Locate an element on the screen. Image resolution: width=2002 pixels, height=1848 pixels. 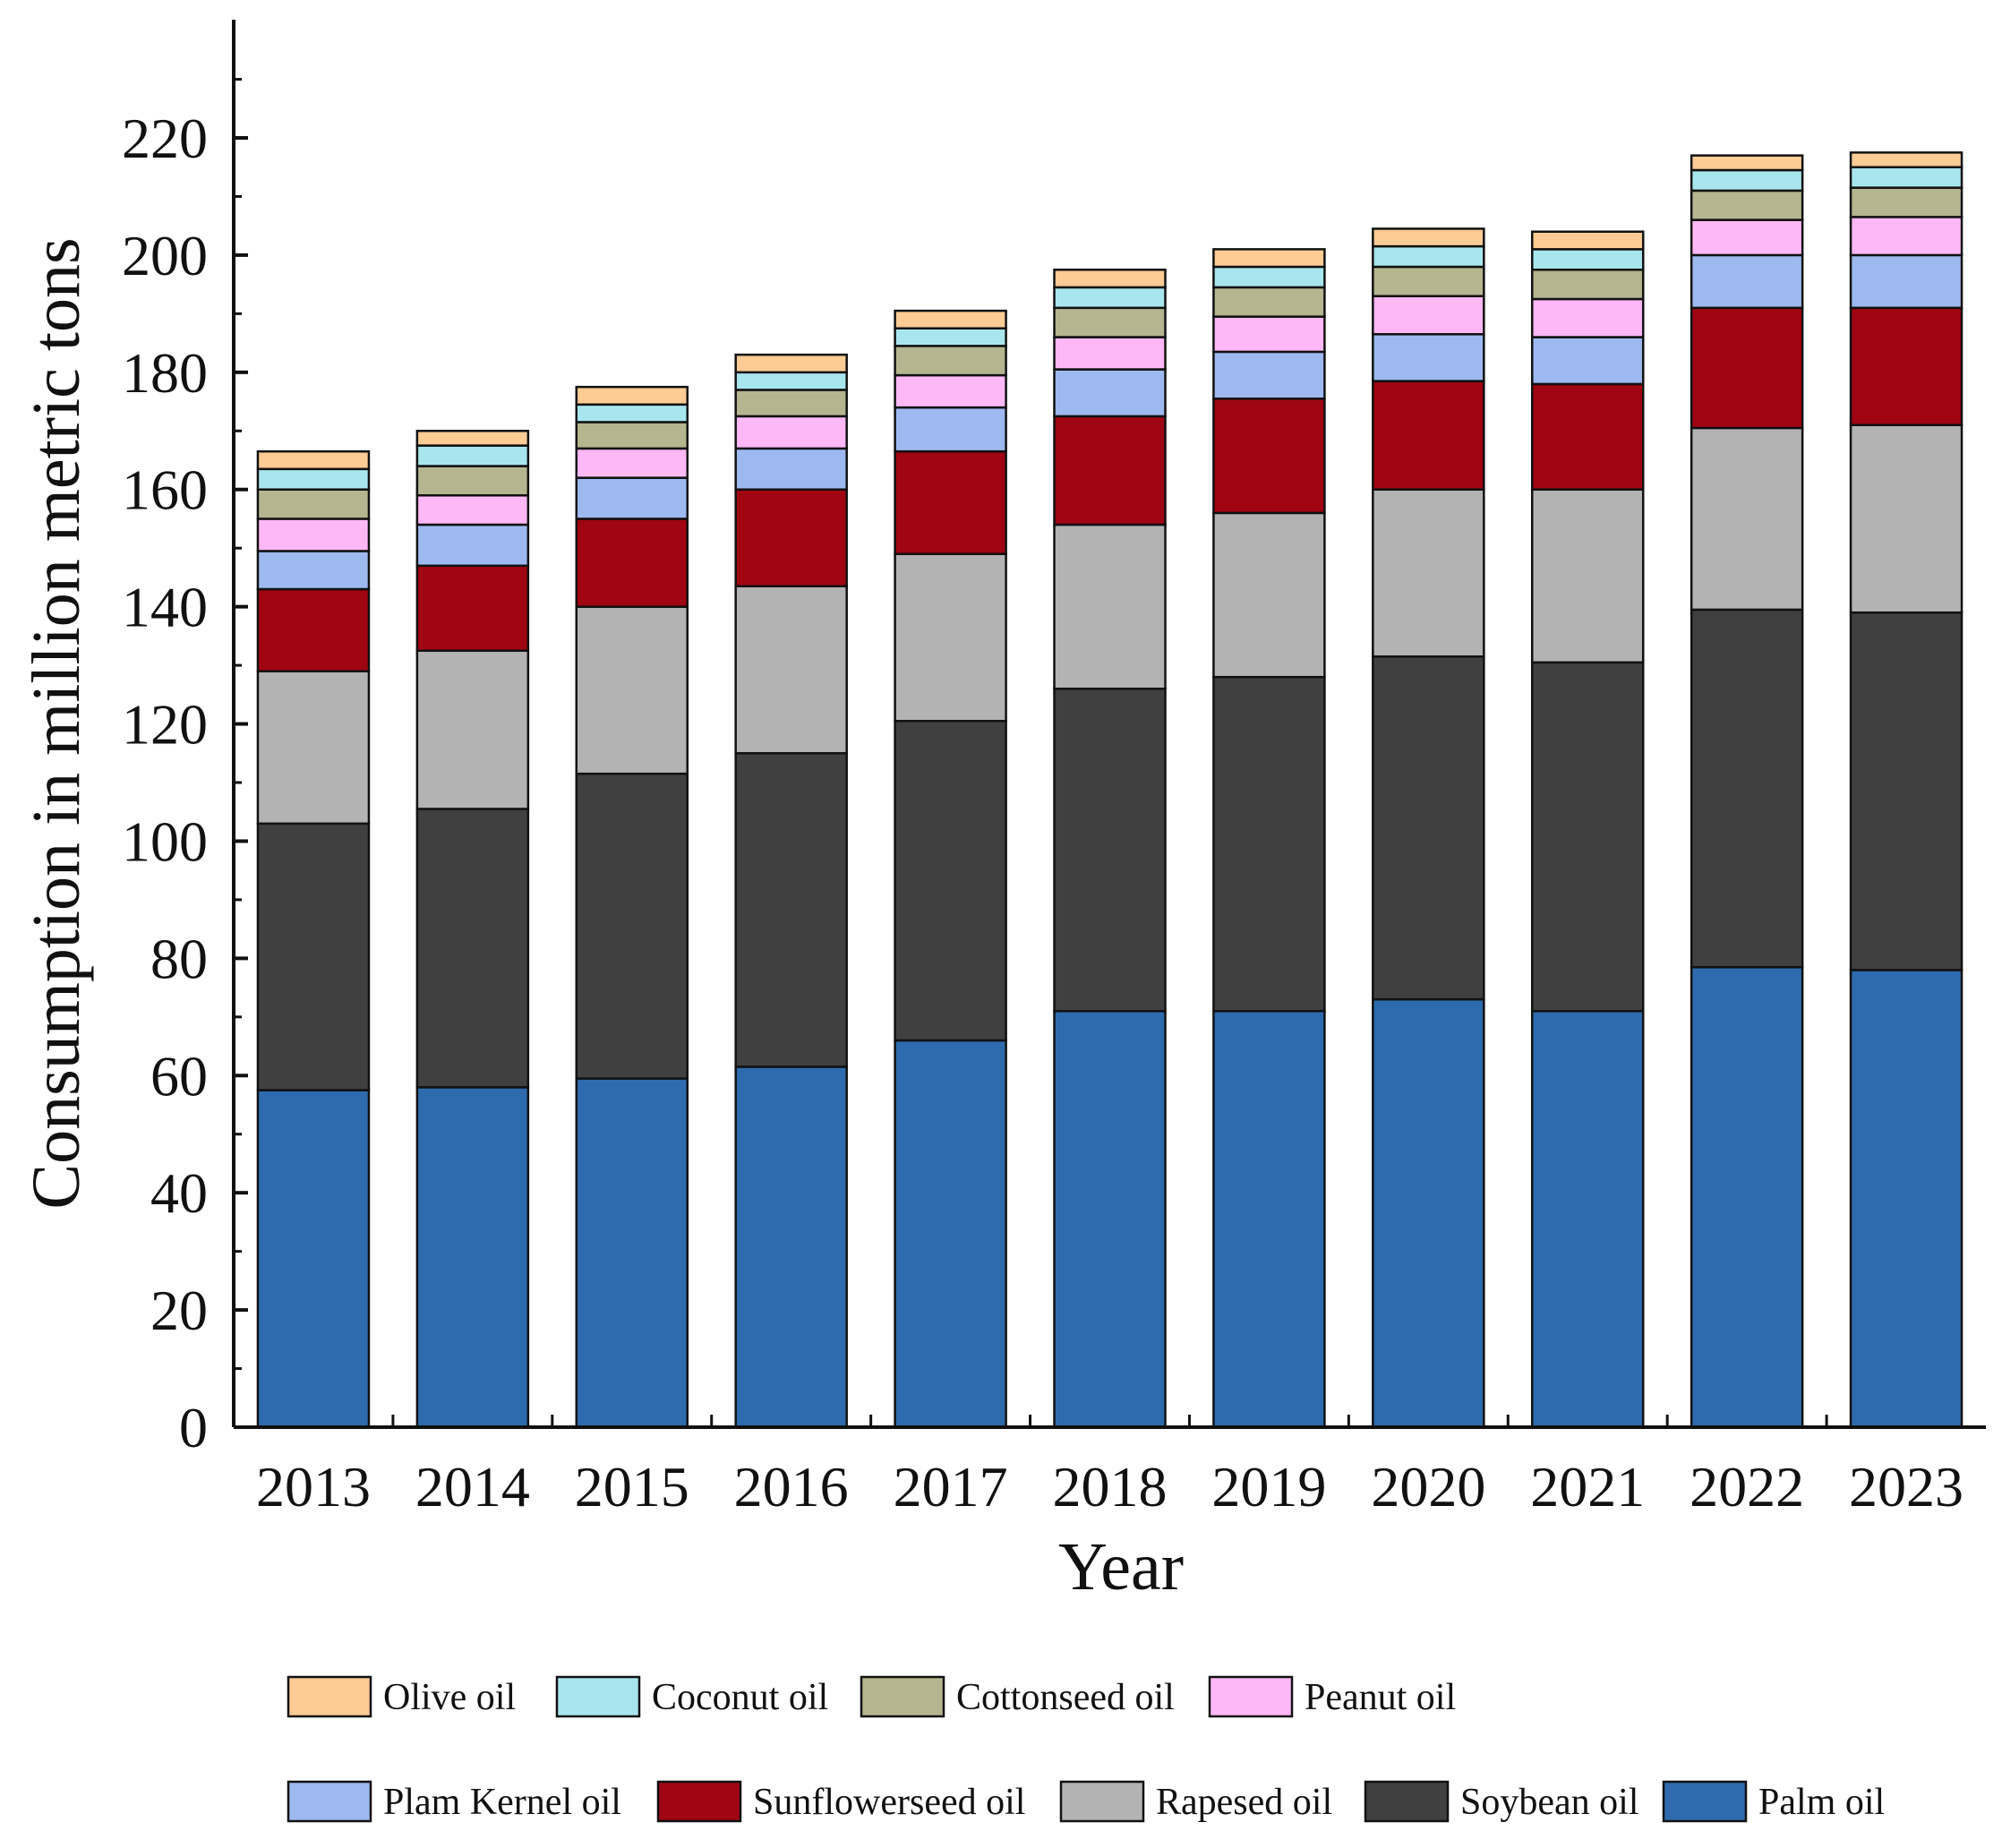
y-tick-label: 140 is located at coordinates (165, 607).